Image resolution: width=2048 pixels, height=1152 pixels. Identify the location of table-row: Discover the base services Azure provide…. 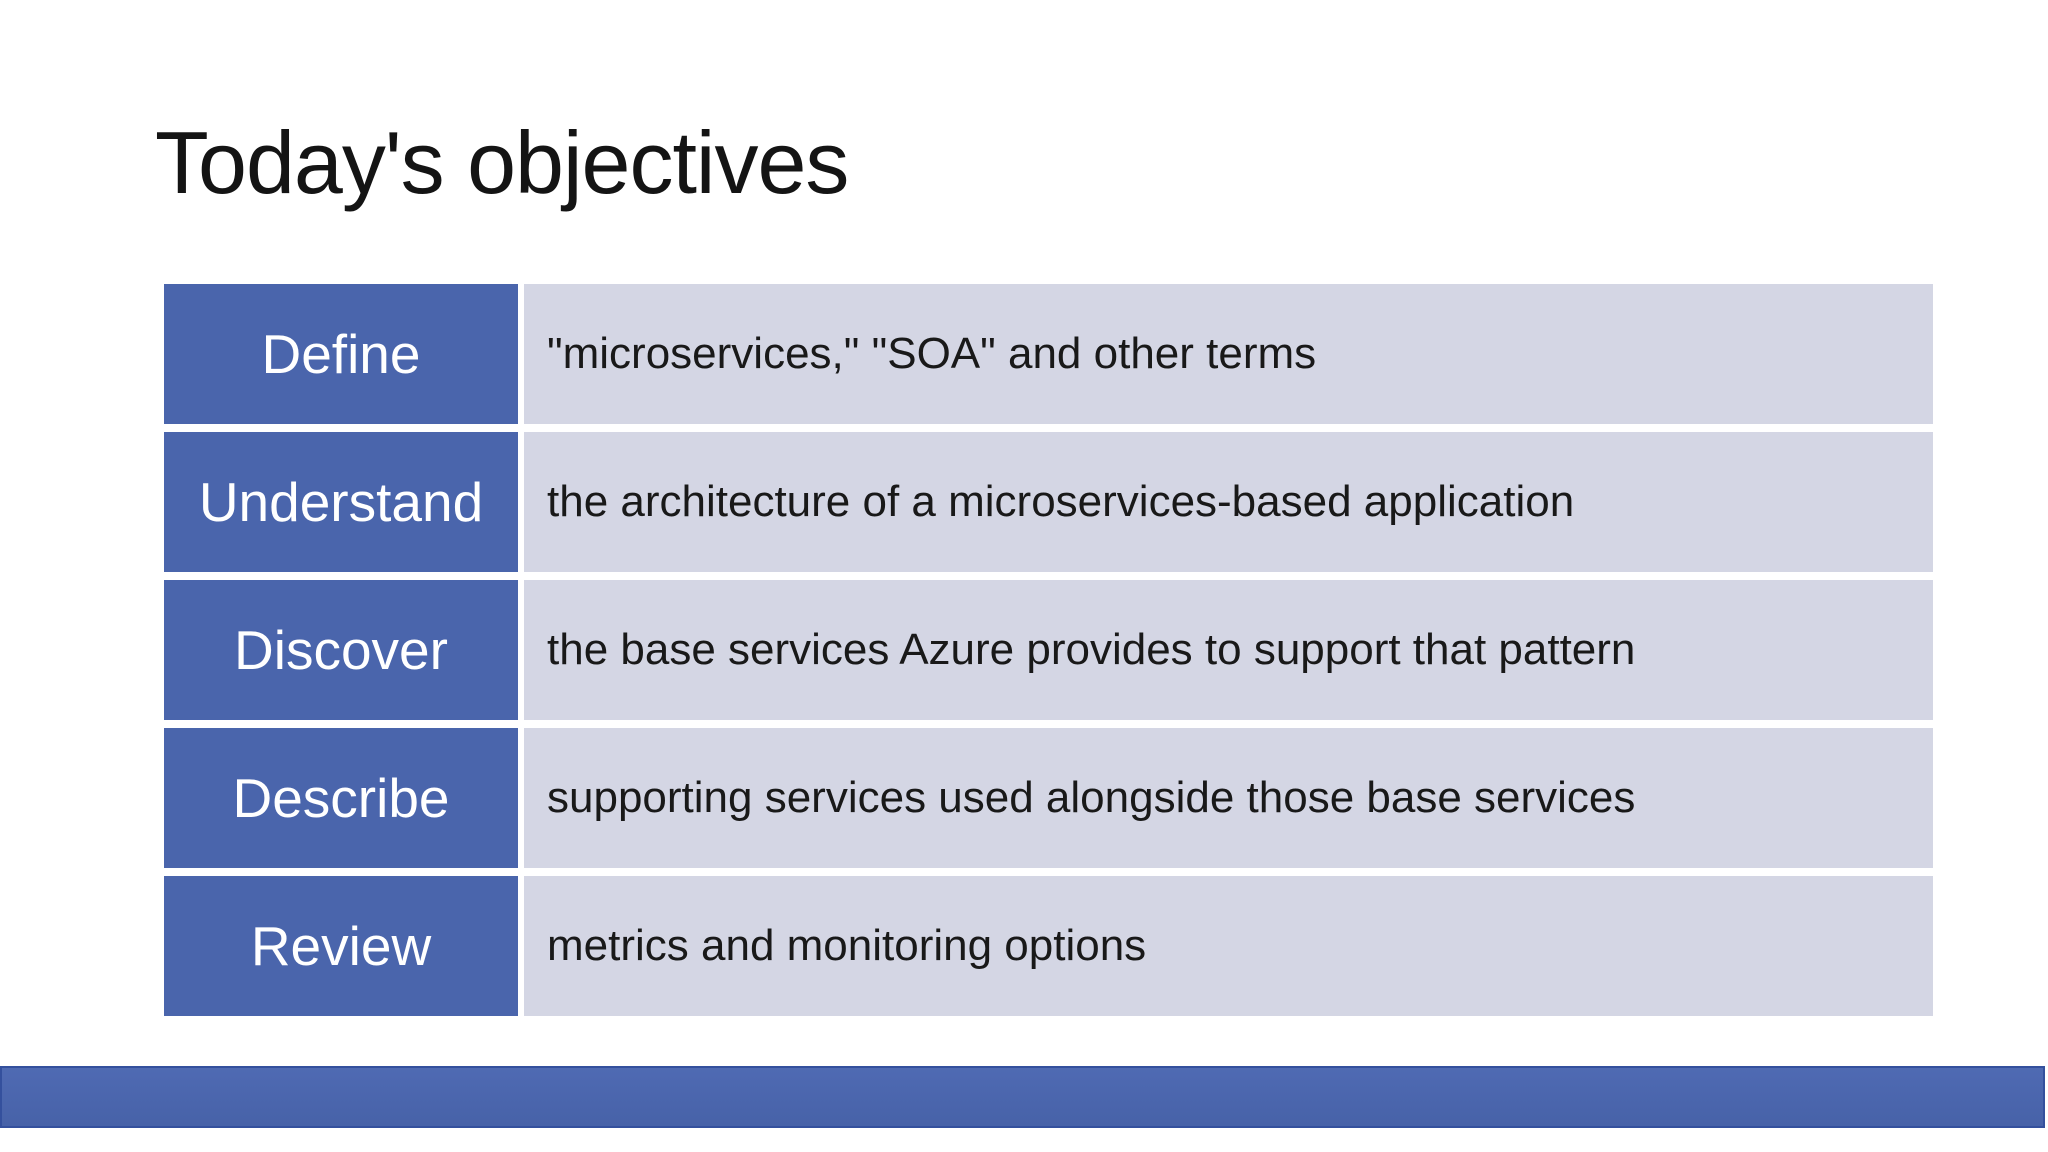
(1048, 650).